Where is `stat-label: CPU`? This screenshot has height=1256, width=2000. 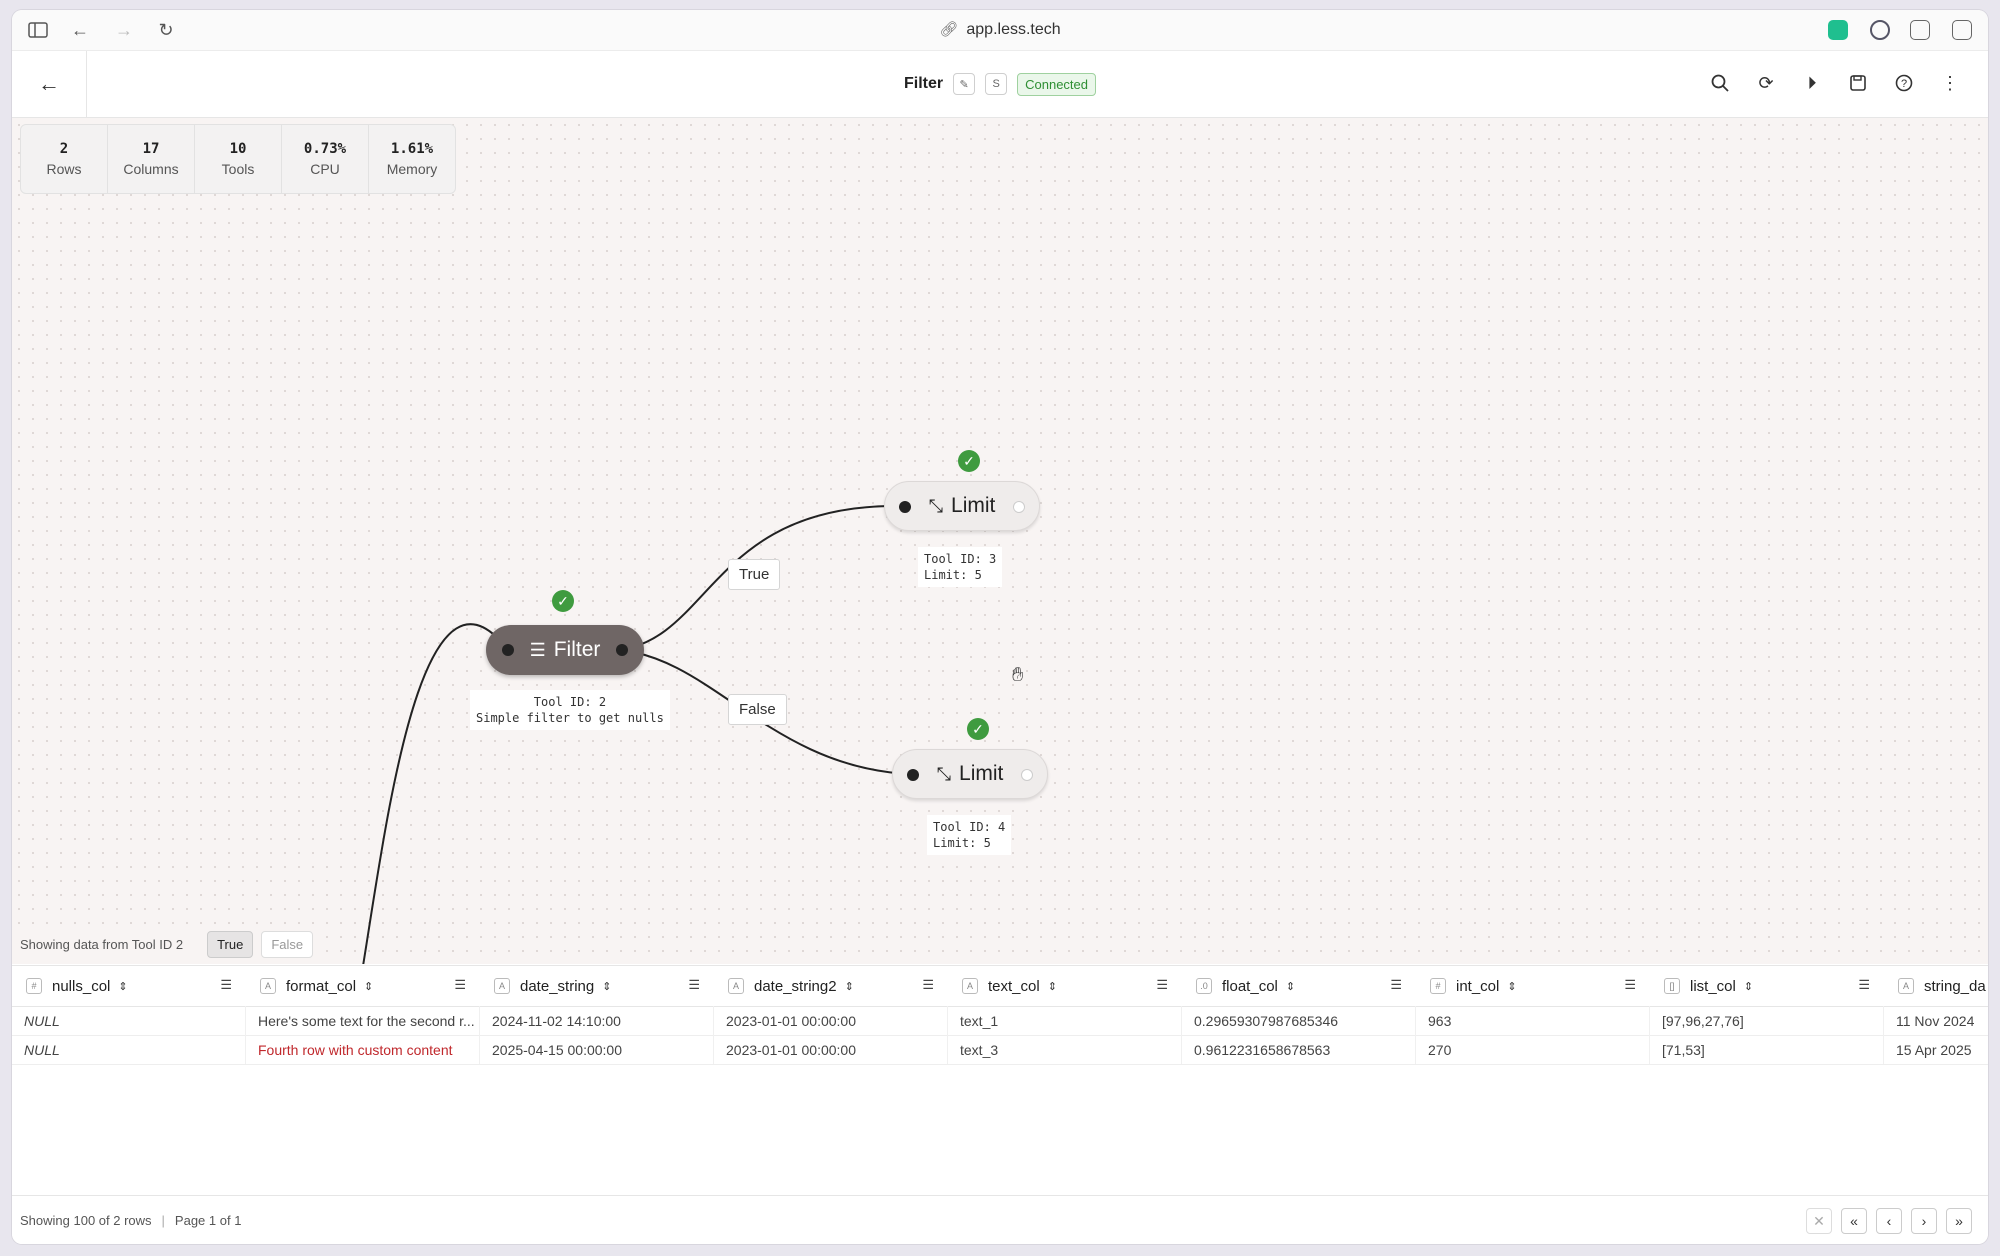 stat-label: CPU is located at coordinates (325, 169).